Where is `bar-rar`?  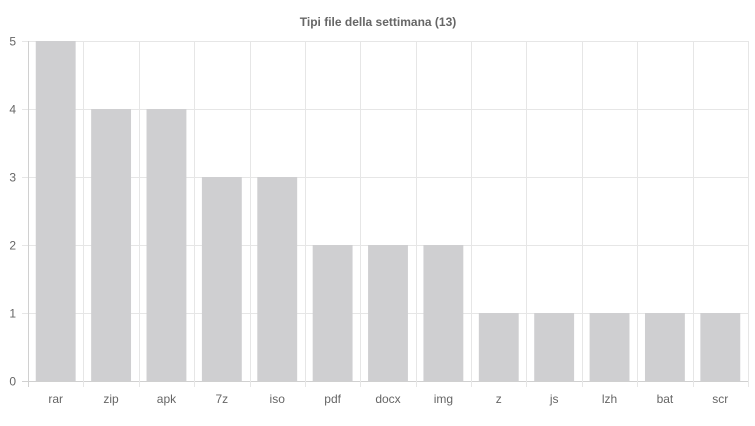
bar-rar is located at coordinates (55, 211).